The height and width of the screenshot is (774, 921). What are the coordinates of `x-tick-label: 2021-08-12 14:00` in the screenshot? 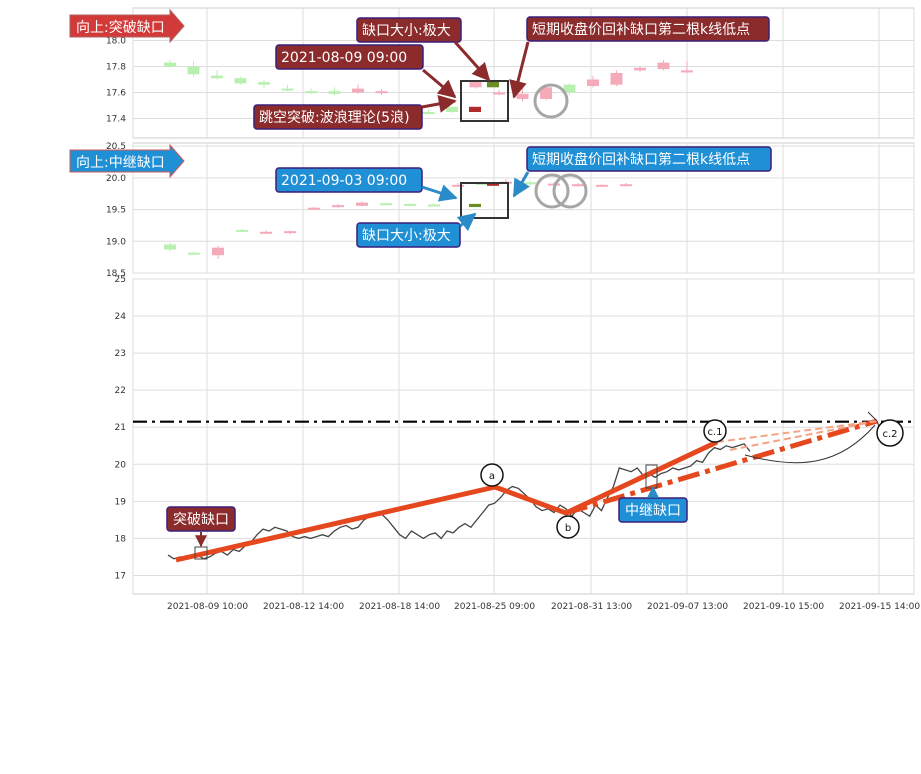 It's located at (303, 607).